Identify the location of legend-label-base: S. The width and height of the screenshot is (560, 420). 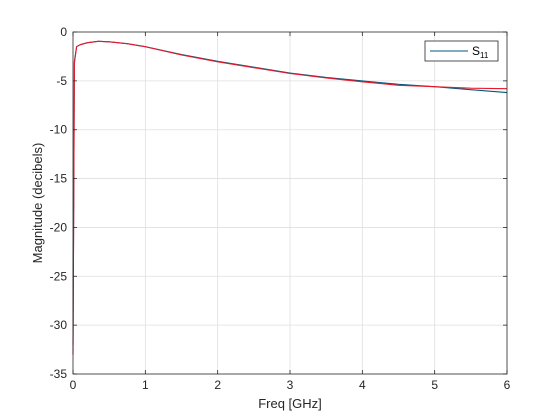
(476, 51).